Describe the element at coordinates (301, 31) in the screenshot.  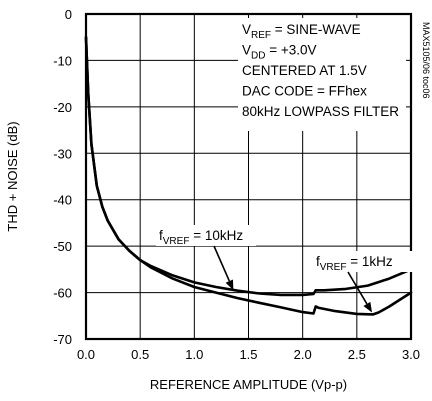
I see `condition-line-0: VREF = SINE-WAVE` at that location.